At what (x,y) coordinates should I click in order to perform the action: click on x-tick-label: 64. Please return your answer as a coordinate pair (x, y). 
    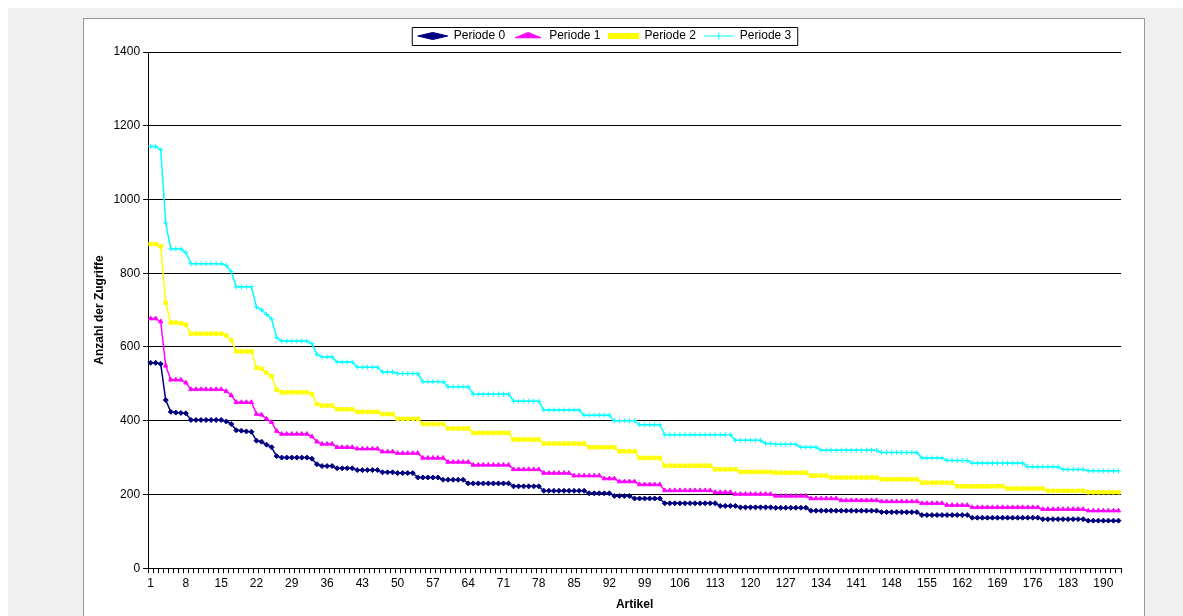
    Looking at the image, I should click on (468, 582).